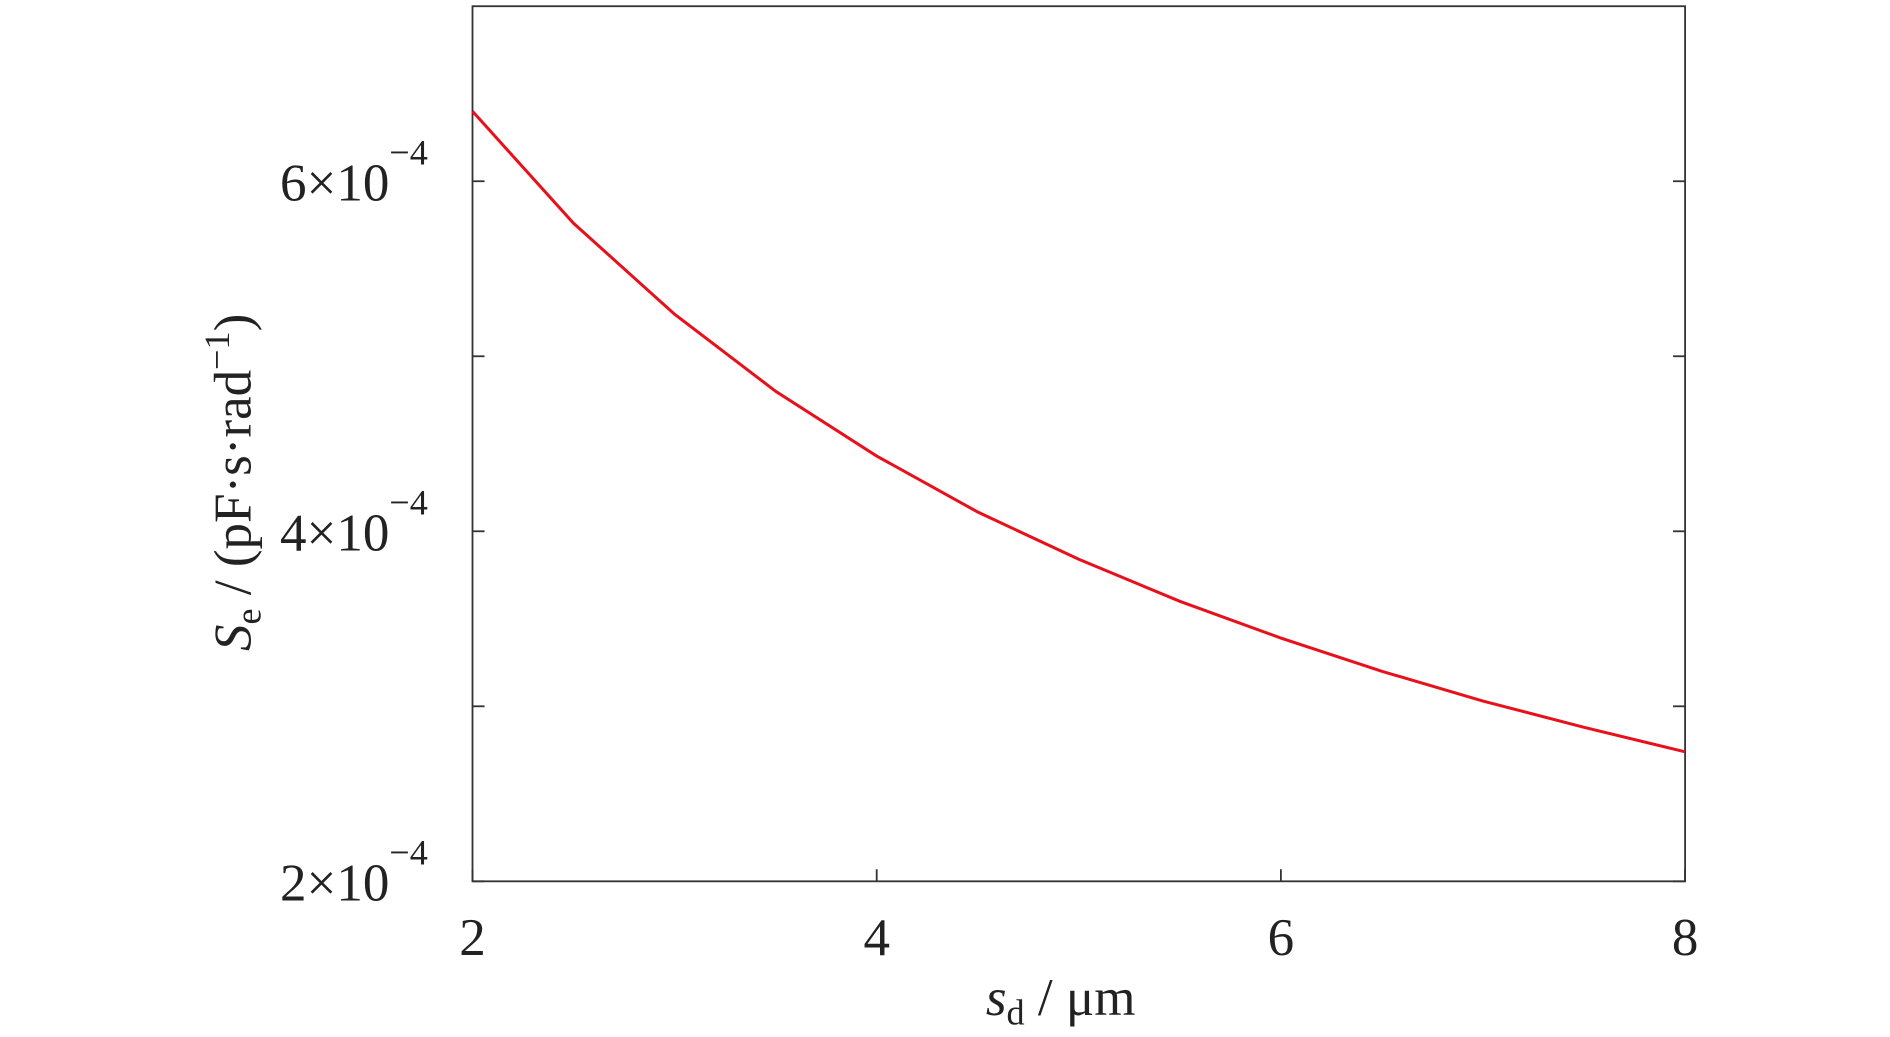 The height and width of the screenshot is (1037, 1890). What do you see at coordinates (876, 938) in the screenshot?
I see `x-tick-label: 4` at bounding box center [876, 938].